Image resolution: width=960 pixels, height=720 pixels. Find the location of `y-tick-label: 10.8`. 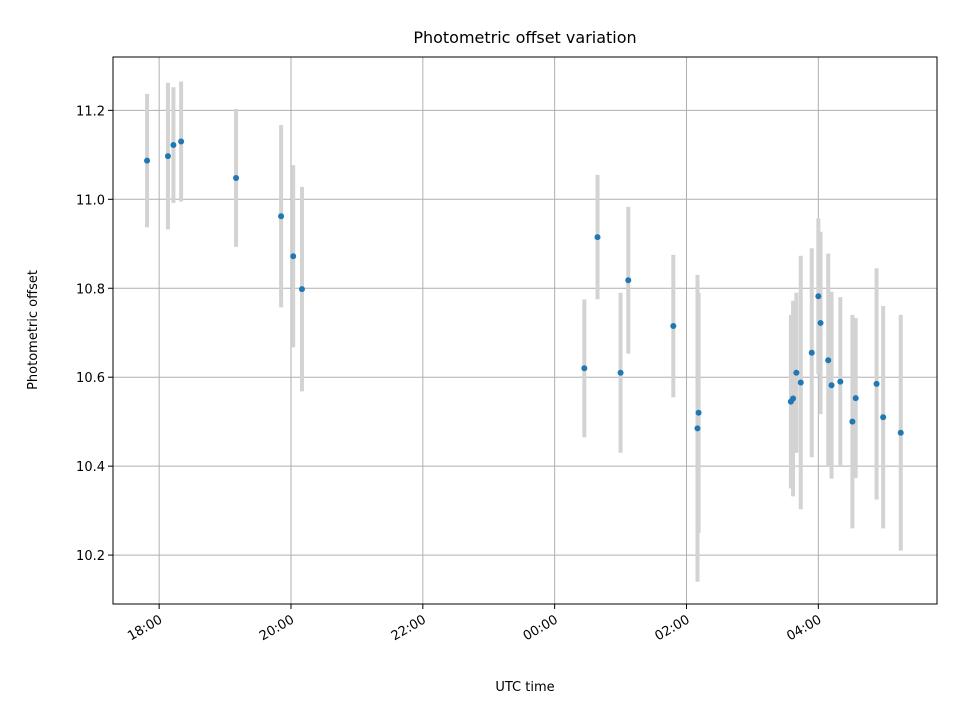

y-tick-label: 10.8 is located at coordinates (90, 289).